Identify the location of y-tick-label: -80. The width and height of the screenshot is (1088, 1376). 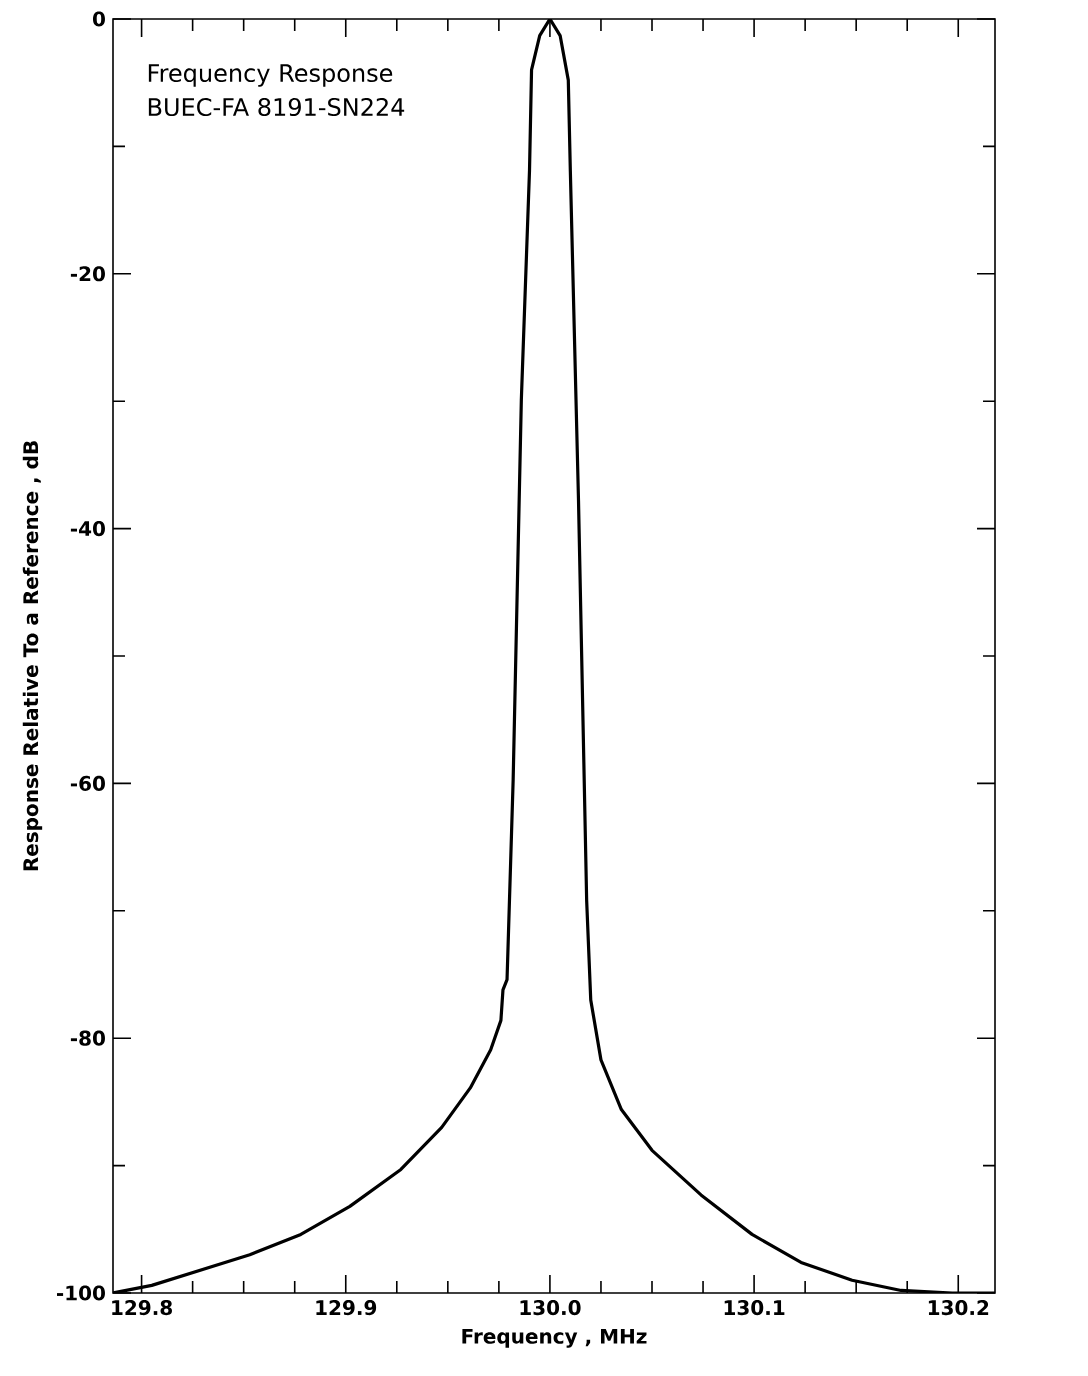
(87, 1038).